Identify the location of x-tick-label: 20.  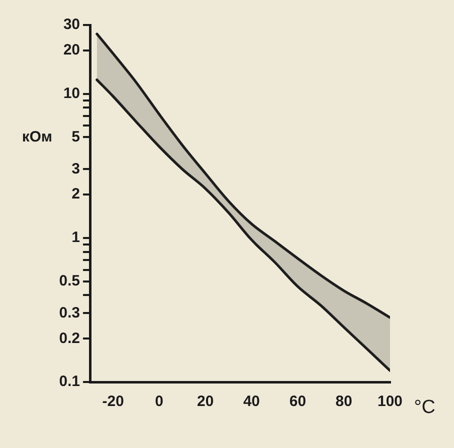
(205, 401).